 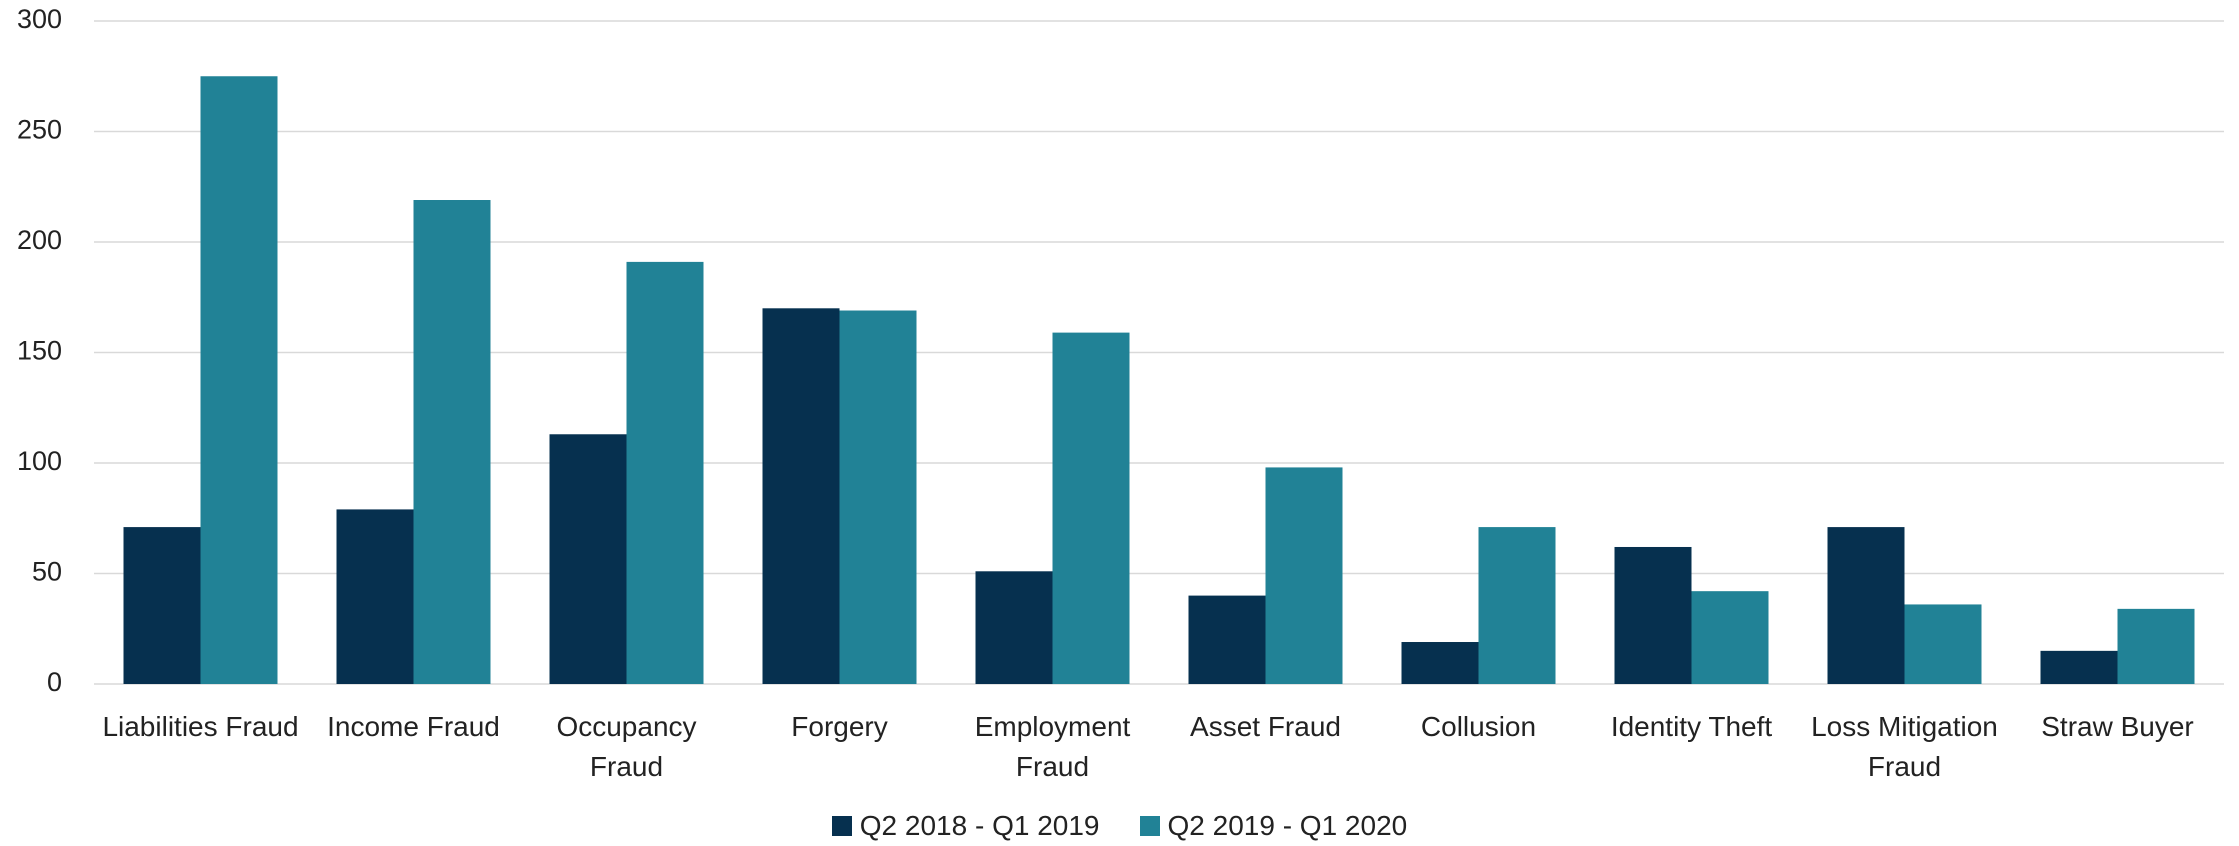 I want to click on y-tick-label: 300, so click(x=39, y=19).